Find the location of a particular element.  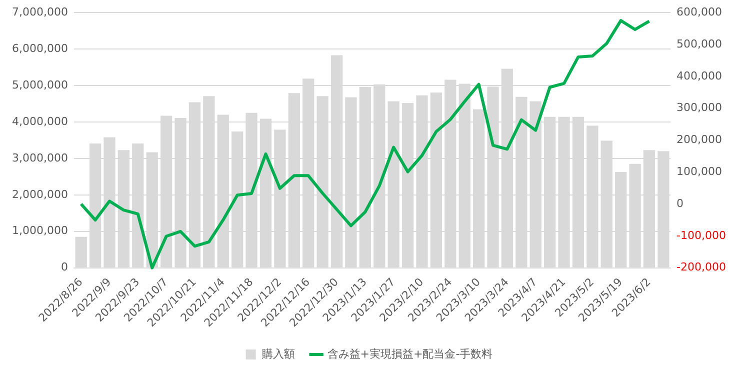

y2-tick-label: -100,000 is located at coordinates (701, 235).